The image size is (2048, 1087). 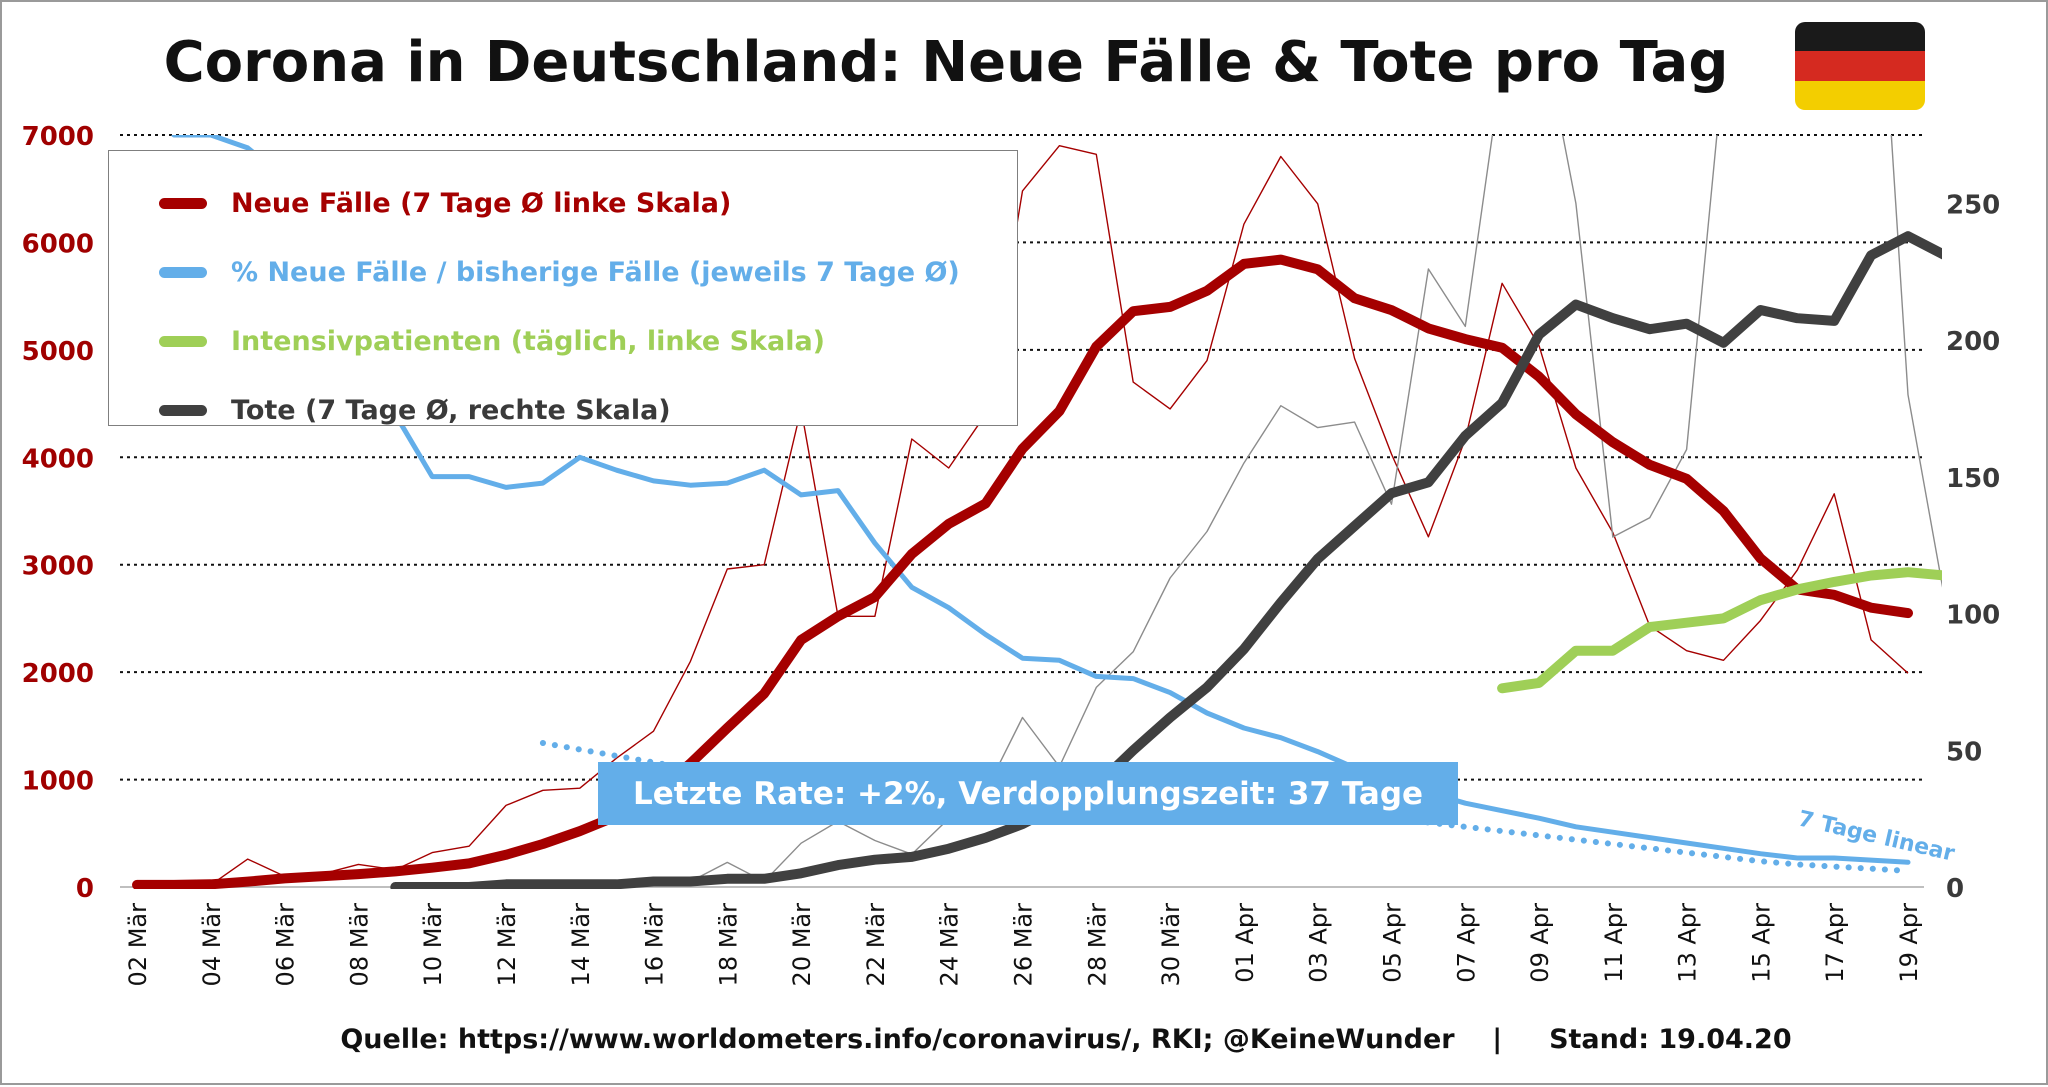 I want to click on legend-swatch-pct, so click(x=183, y=272).